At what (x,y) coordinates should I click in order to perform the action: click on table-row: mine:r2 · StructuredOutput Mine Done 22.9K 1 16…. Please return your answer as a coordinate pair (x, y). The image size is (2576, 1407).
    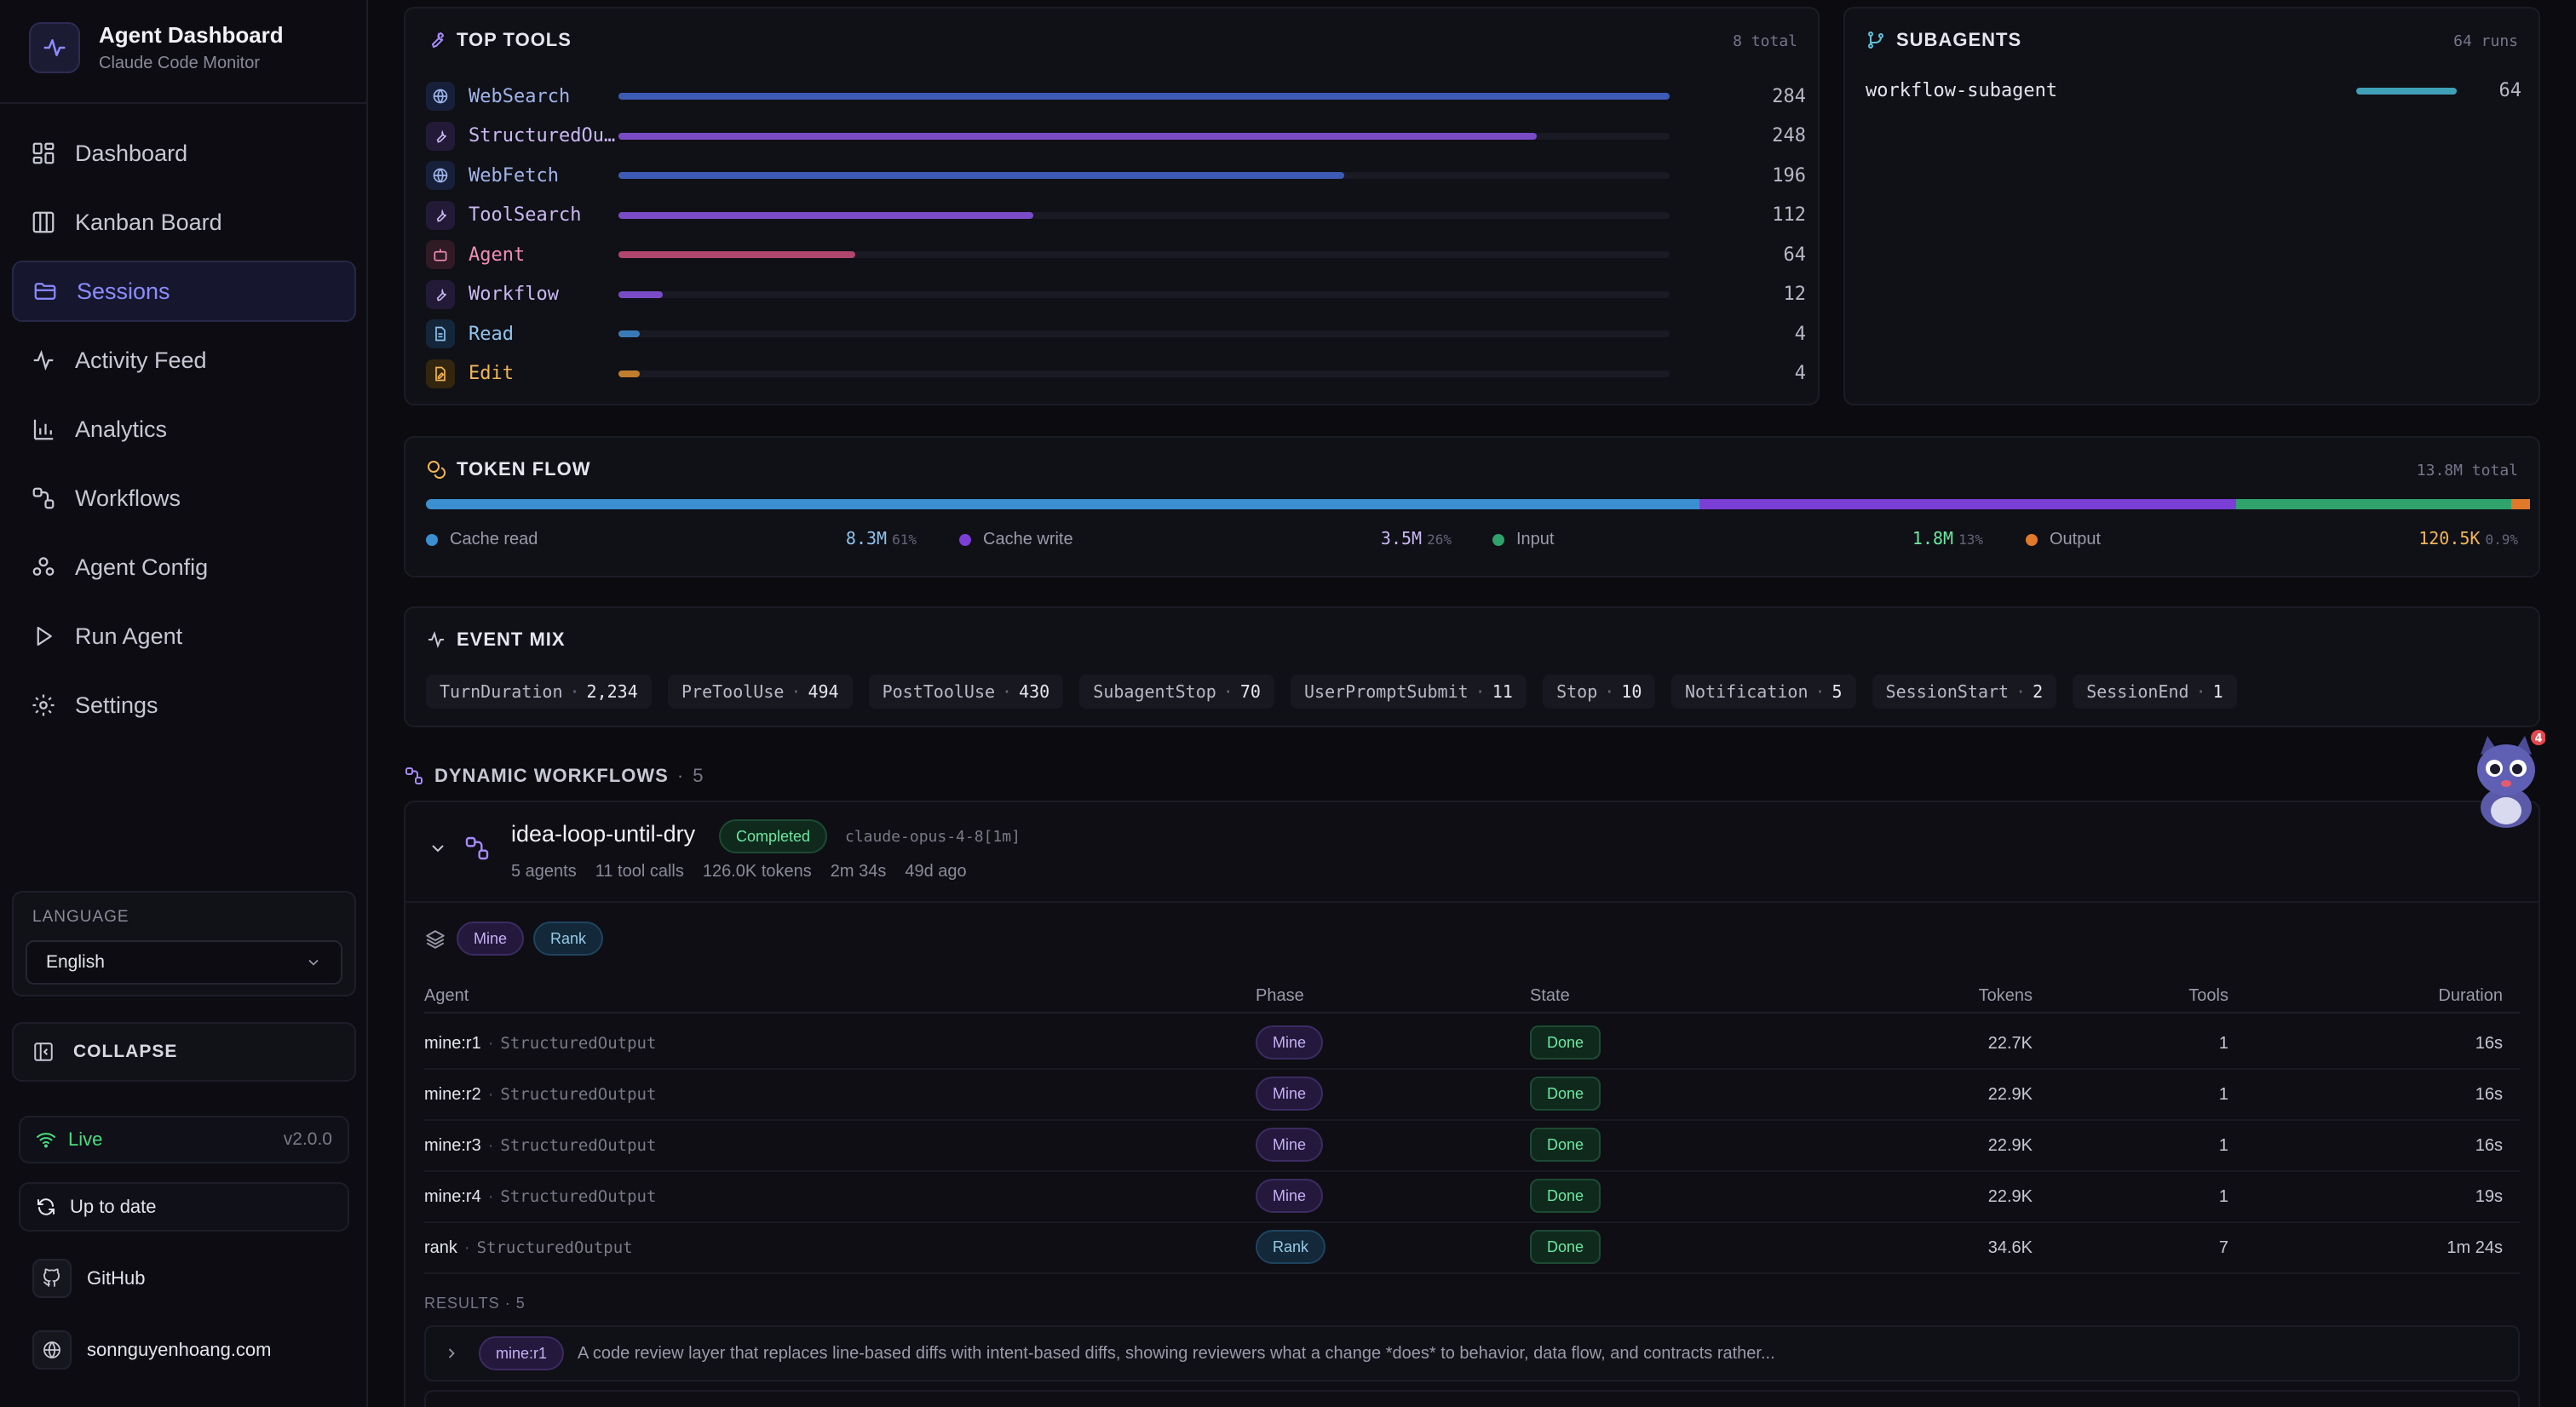
    Looking at the image, I should click on (1472, 1095).